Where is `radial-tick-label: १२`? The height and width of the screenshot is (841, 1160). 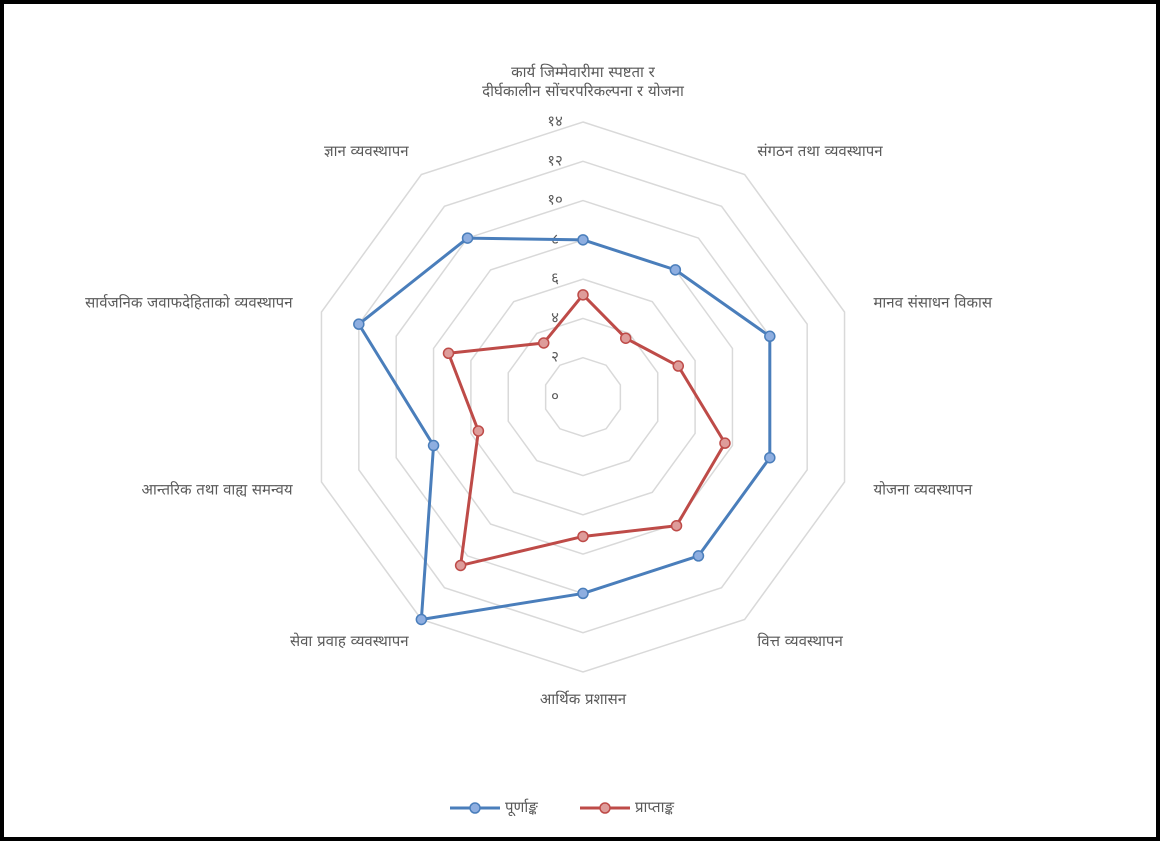 radial-tick-label: १२ is located at coordinates (555, 160).